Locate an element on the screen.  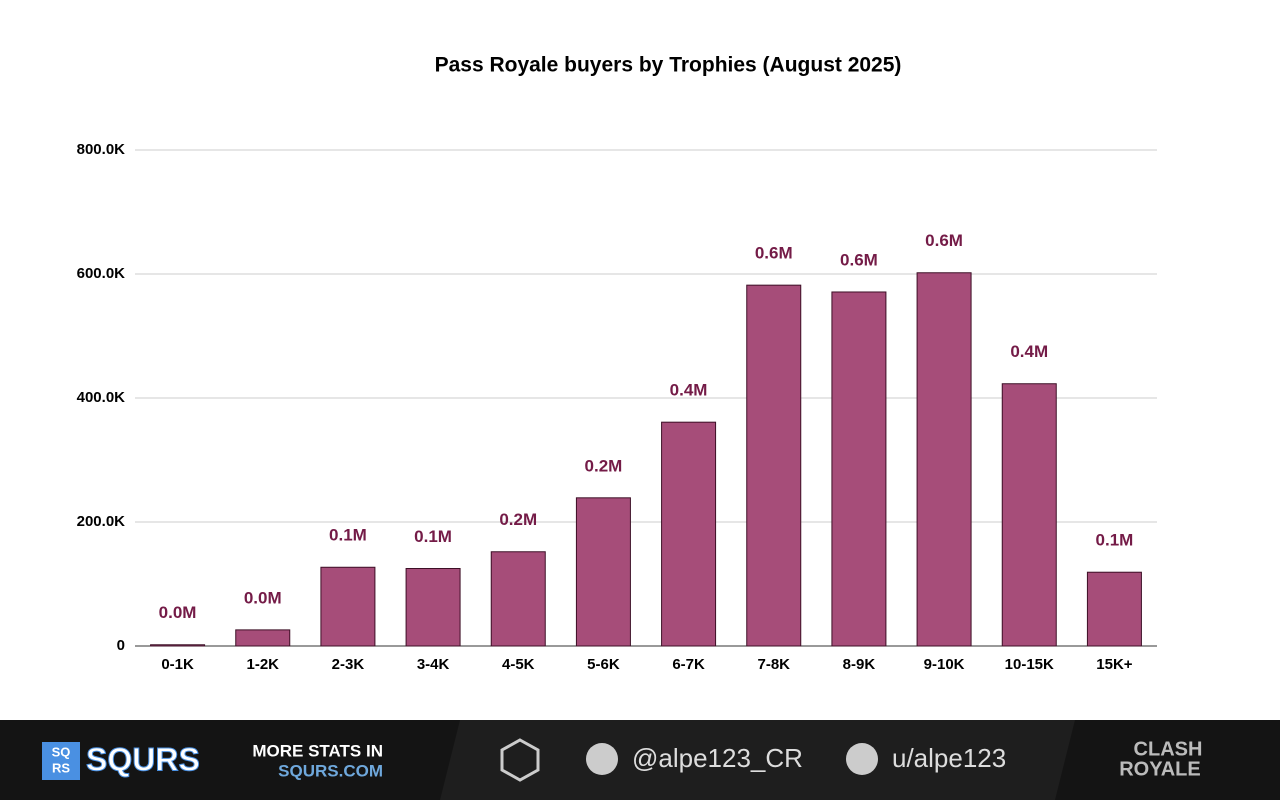
x-tick-label: 5-6K is located at coordinates (603, 664).